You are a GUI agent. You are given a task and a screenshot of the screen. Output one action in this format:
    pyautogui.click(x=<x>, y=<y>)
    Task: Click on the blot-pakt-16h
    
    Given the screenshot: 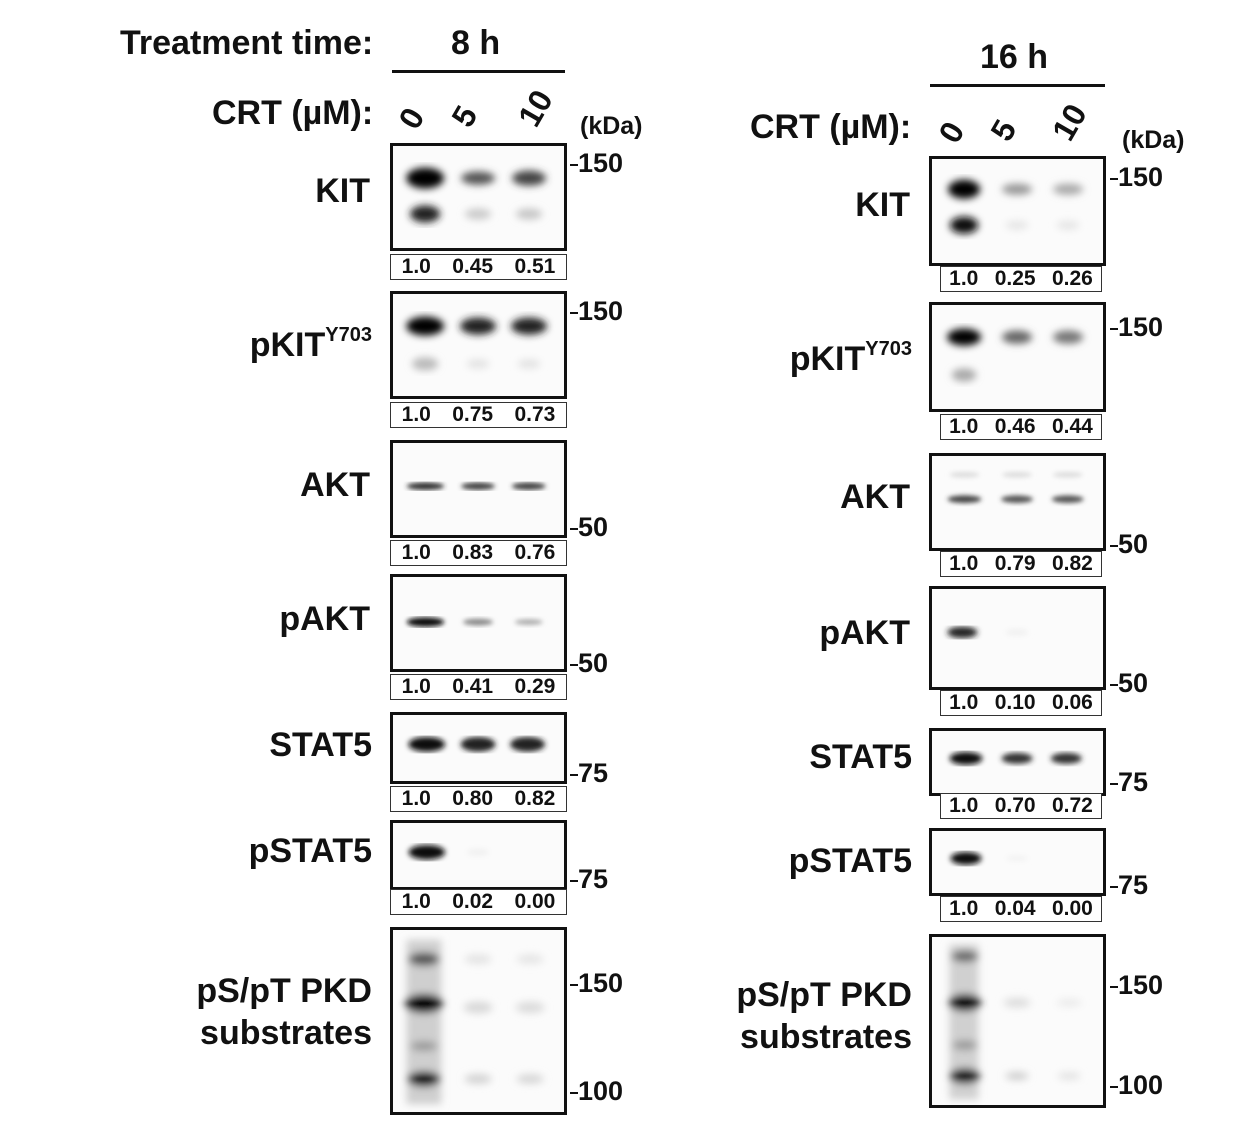 What is the action you would take?
    pyautogui.click(x=1017, y=638)
    